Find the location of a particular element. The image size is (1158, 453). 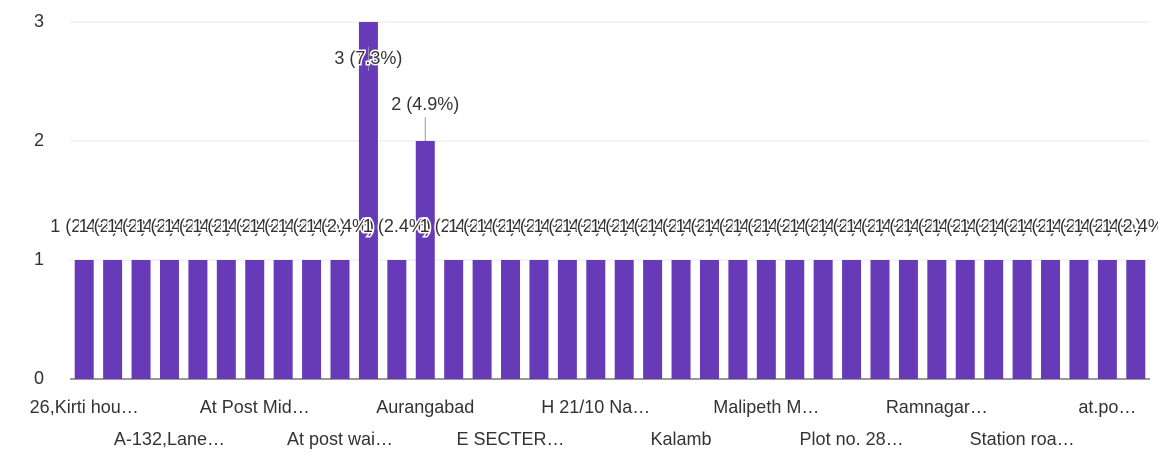

x-tick-label: Aurangabad is located at coordinates (425, 407).